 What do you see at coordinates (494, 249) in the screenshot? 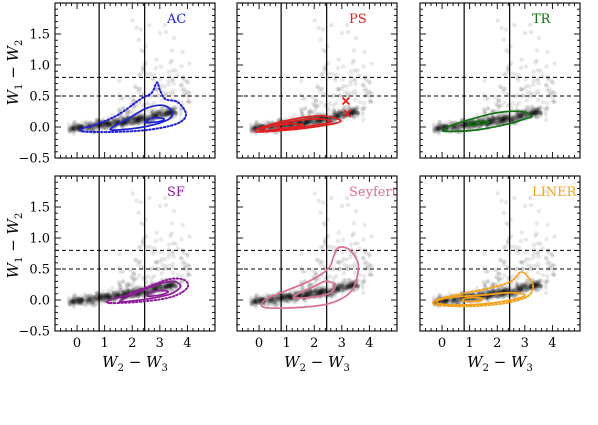
I see `background-points` at bounding box center [494, 249].